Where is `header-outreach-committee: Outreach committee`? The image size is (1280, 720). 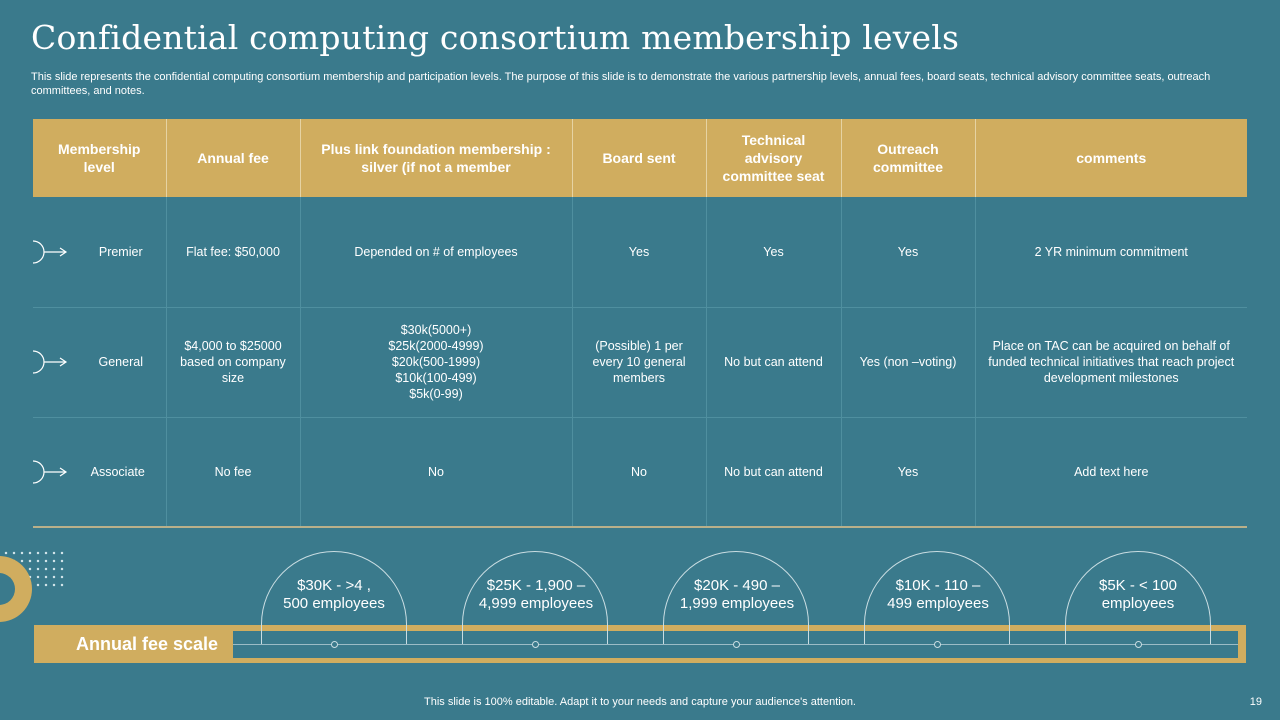
header-outreach-committee: Outreach committee is located at coordinates (908, 158).